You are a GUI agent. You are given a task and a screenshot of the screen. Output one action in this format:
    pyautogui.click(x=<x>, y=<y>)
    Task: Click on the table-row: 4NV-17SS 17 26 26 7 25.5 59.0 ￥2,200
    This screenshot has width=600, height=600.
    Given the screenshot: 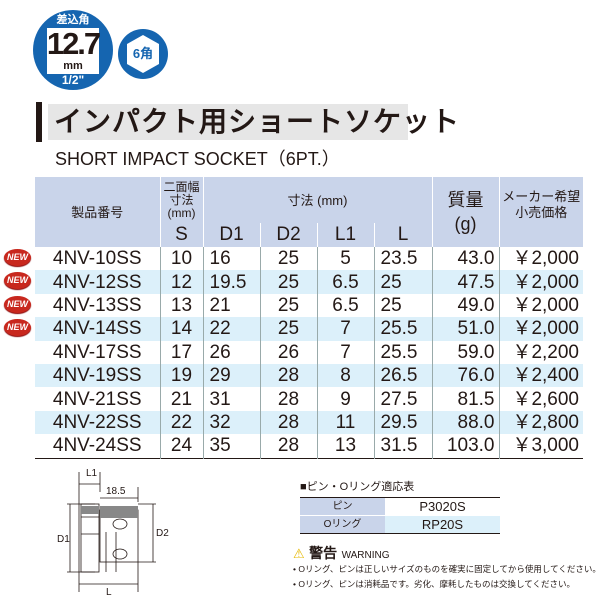 What is the action you would take?
    pyautogui.click(x=309, y=352)
    